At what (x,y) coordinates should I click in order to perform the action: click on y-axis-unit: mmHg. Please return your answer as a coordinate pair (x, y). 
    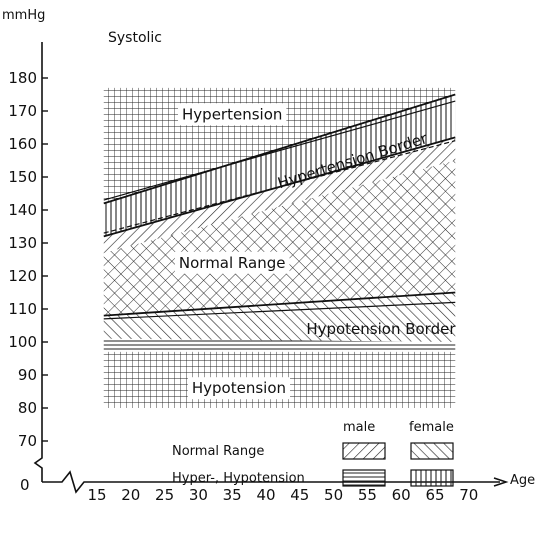
    Looking at the image, I should click on (23, 15).